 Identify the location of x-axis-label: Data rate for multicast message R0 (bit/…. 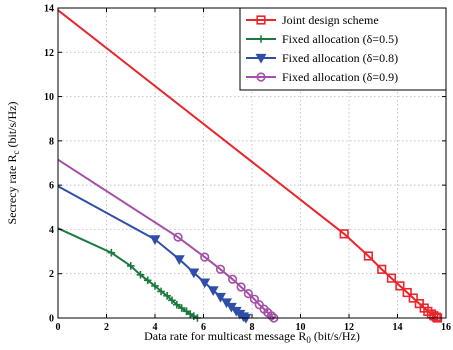
(252, 337).